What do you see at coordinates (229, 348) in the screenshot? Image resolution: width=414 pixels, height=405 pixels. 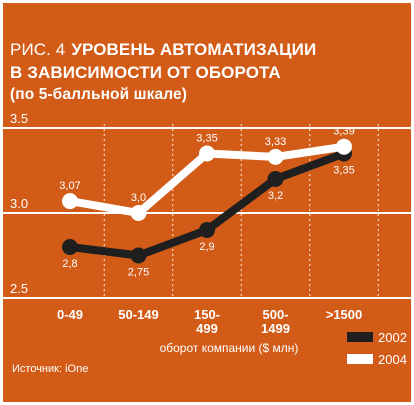 I see `x-axis-title: оборот компании ($ млн)` at bounding box center [229, 348].